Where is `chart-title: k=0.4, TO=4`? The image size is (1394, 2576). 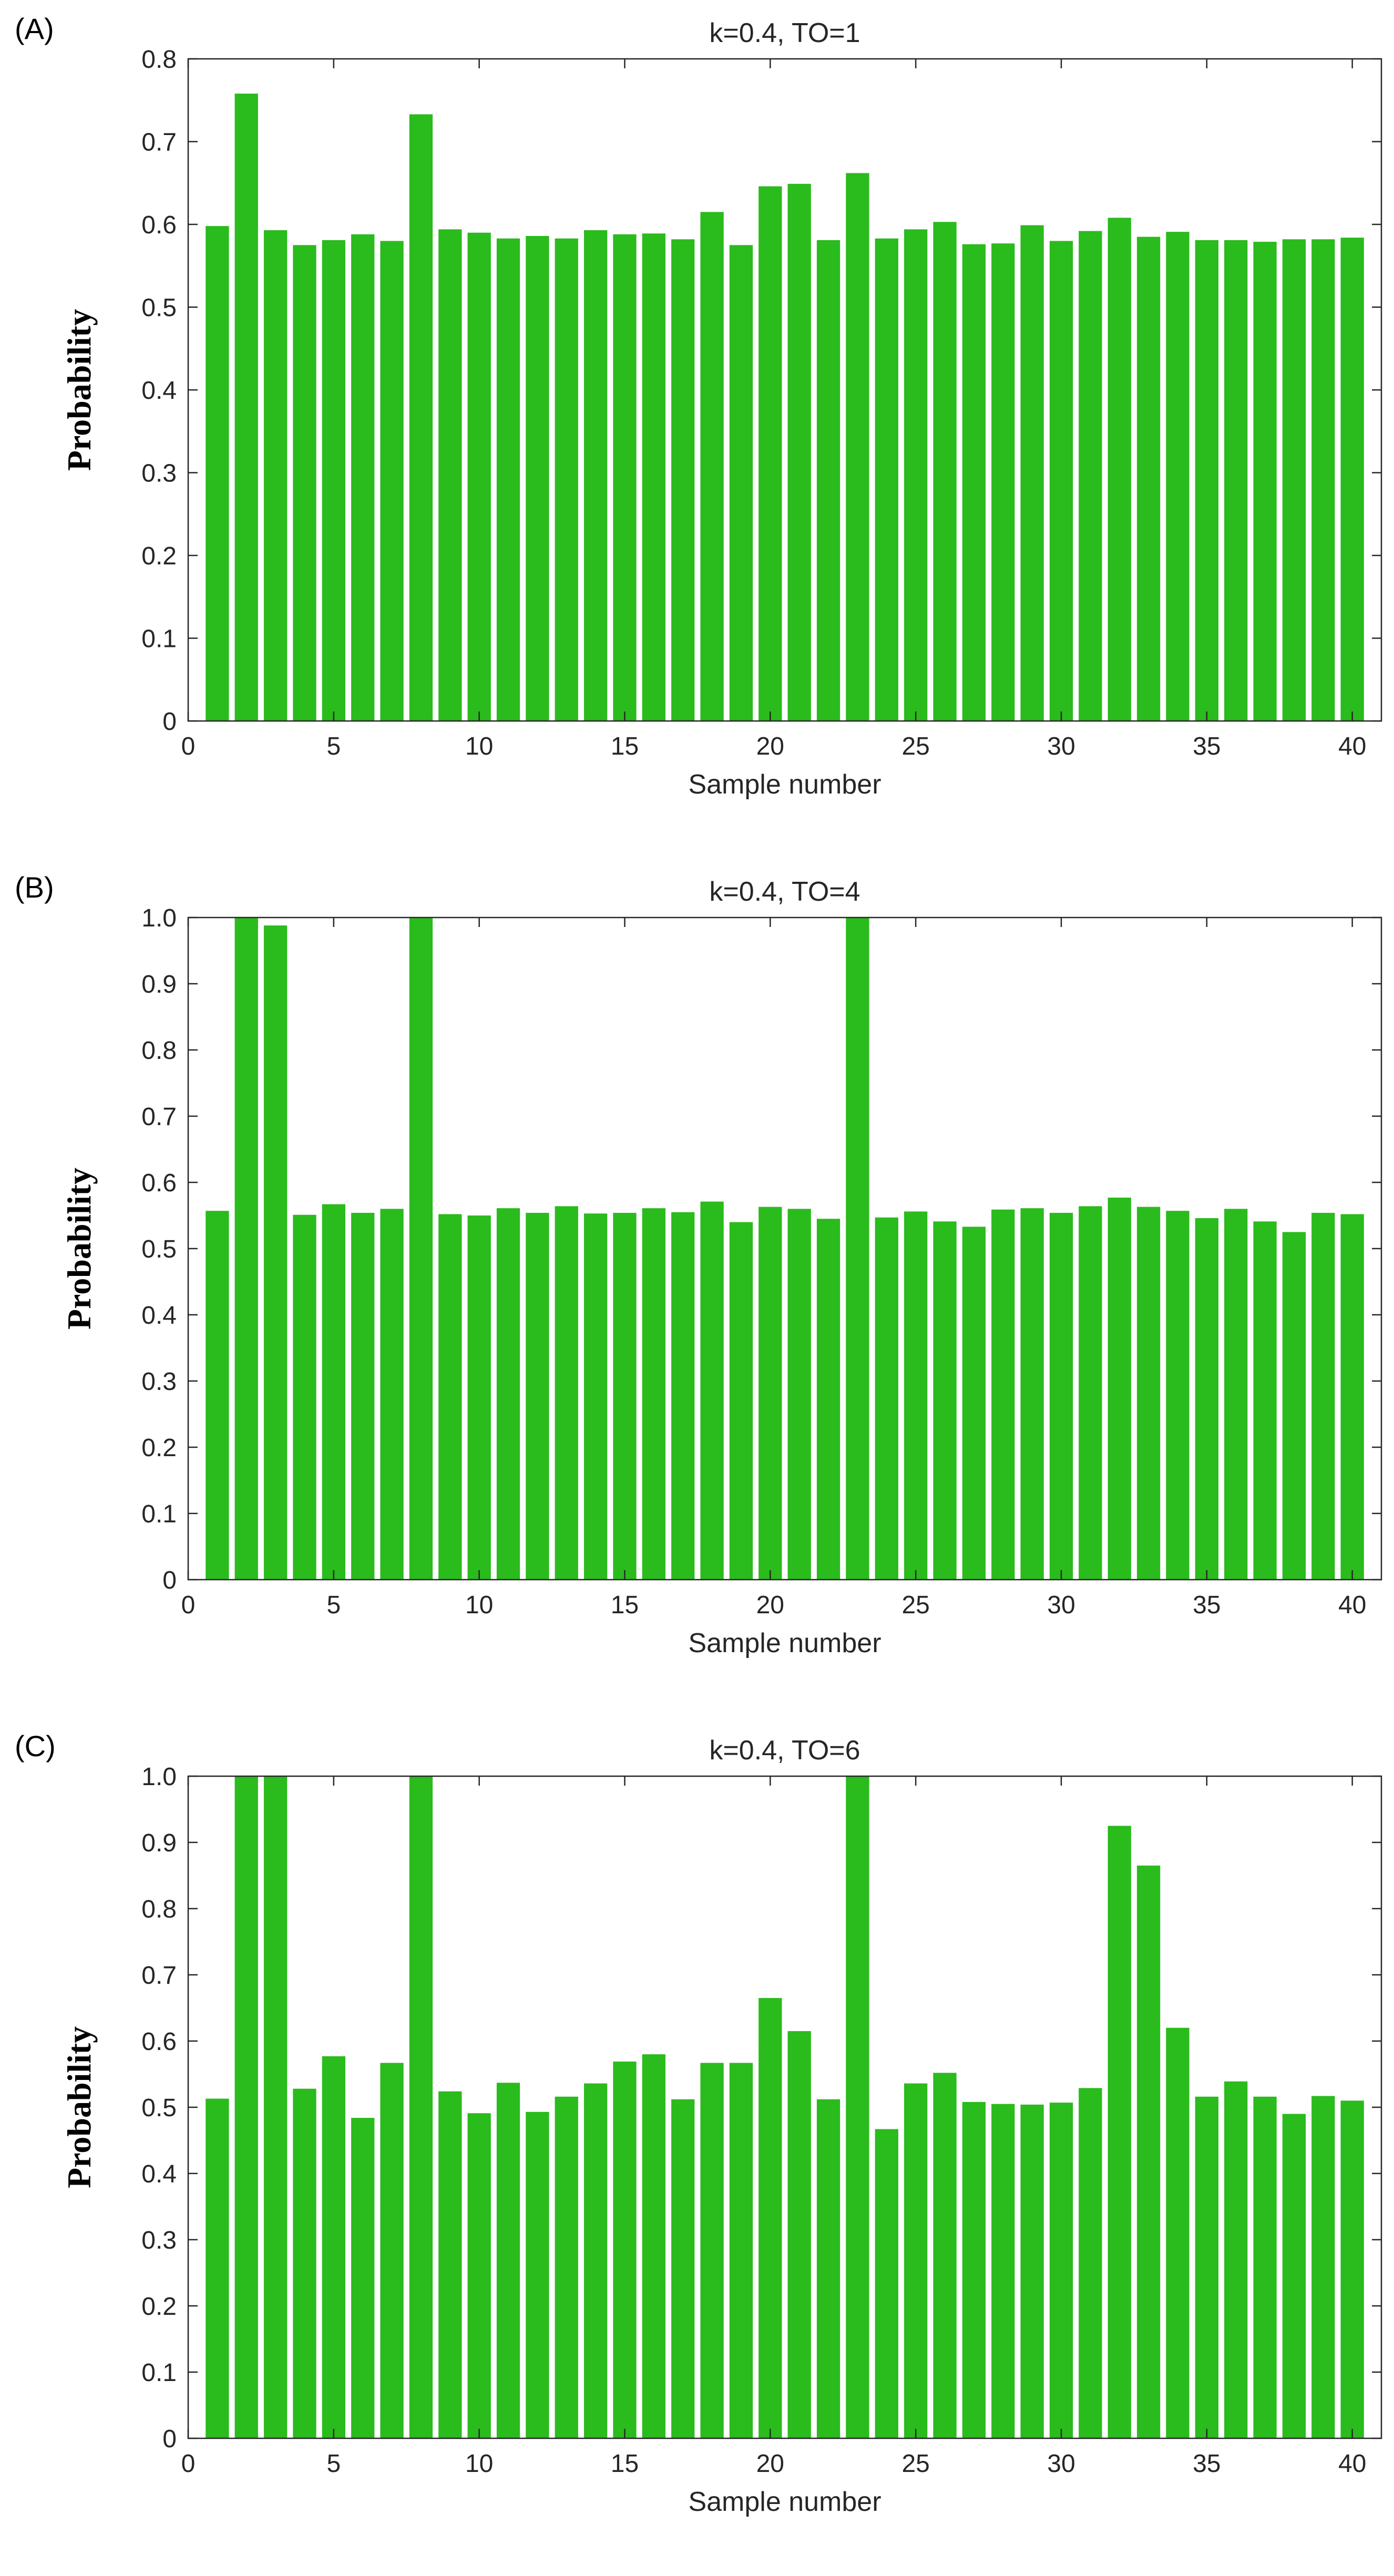 chart-title: k=0.4, TO=4 is located at coordinates (784, 892).